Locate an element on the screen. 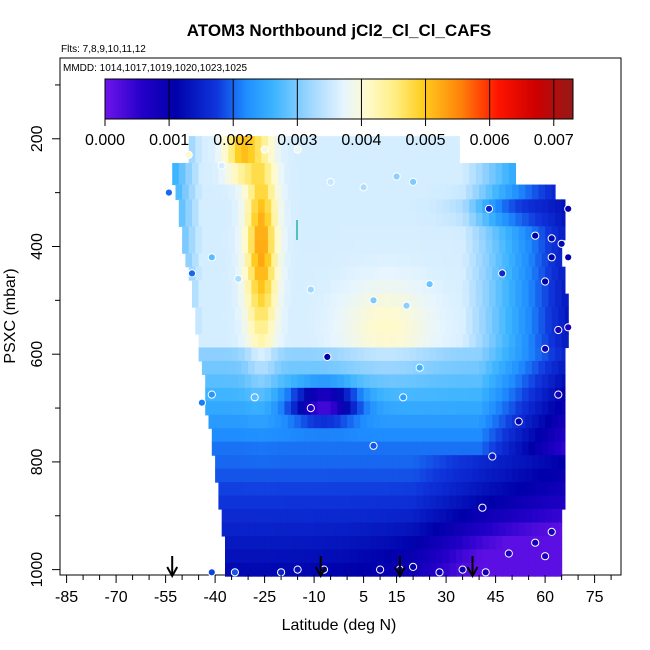 This screenshot has width=650, height=650. chart-title: ATOM3 Northbound jCl2_Cl_Cl_CAFS is located at coordinates (339, 30).